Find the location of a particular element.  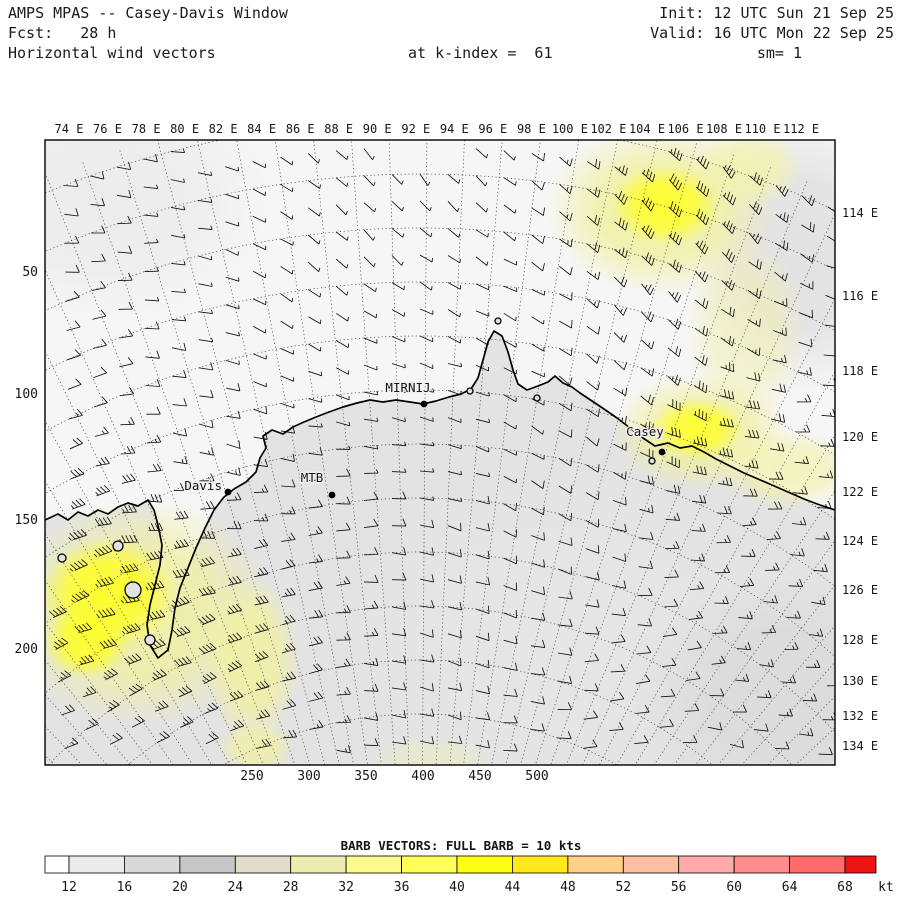

top-lon-tick: 96 E is located at coordinates (492, 129).